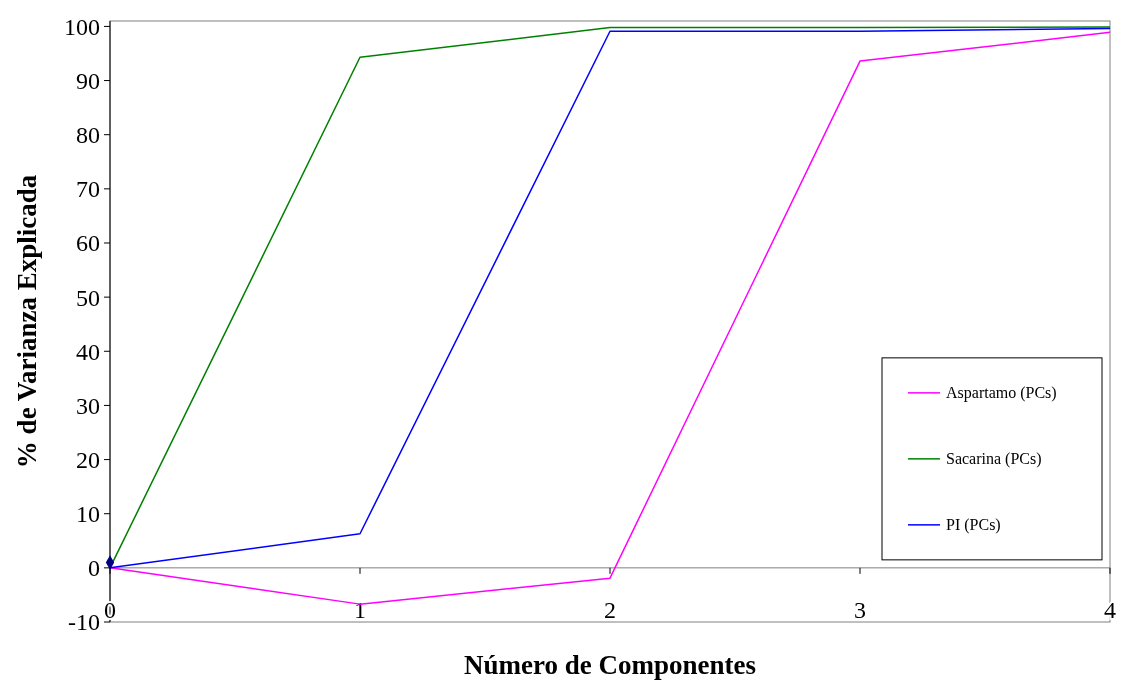  Describe the element at coordinates (88, 80) in the screenshot. I see `y-tick-label: 90` at that location.